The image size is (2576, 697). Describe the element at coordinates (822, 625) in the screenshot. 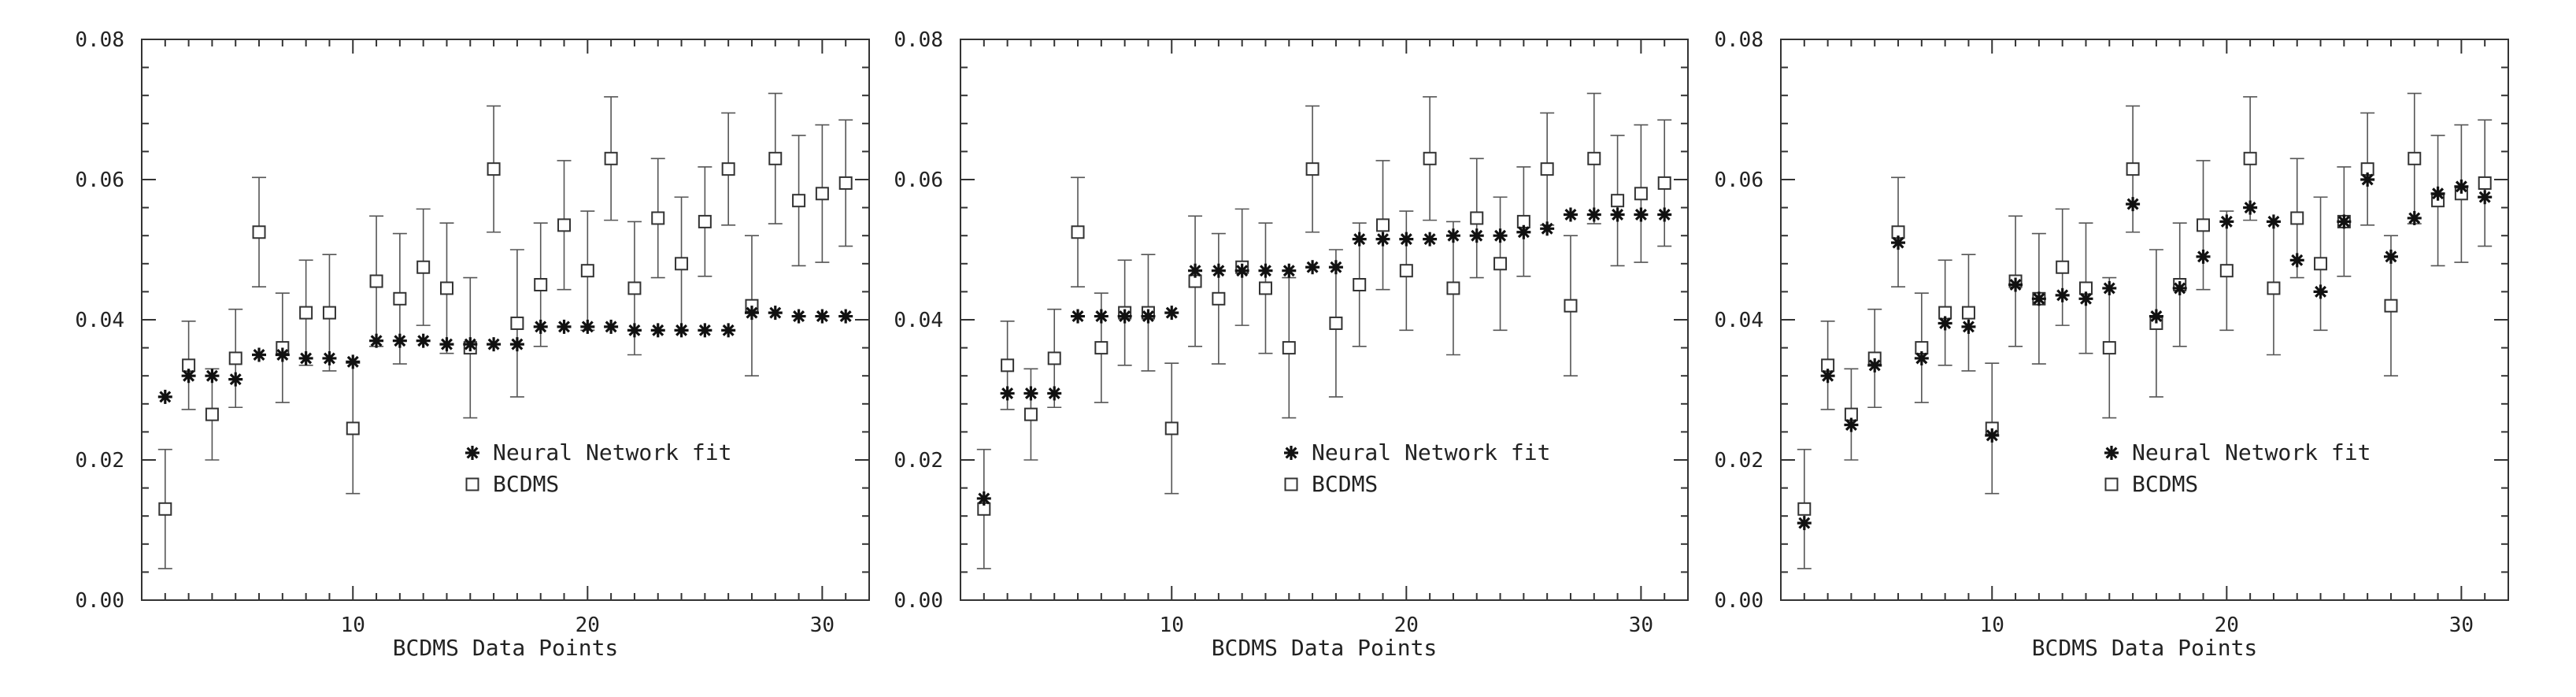

I see `x-tick-label: 30` at that location.